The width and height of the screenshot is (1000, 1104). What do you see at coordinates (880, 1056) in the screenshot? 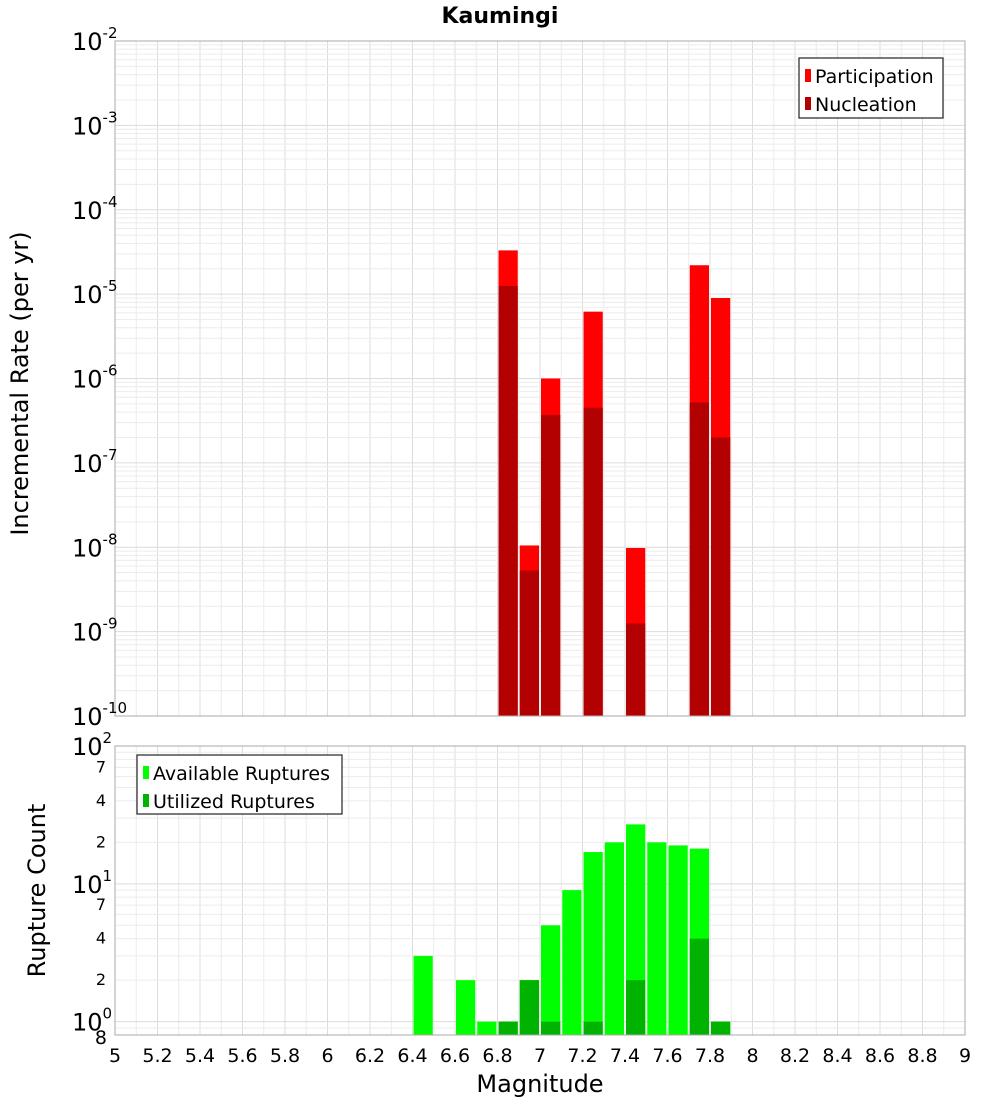
I see `x-tick-label: 8.6` at bounding box center [880, 1056].